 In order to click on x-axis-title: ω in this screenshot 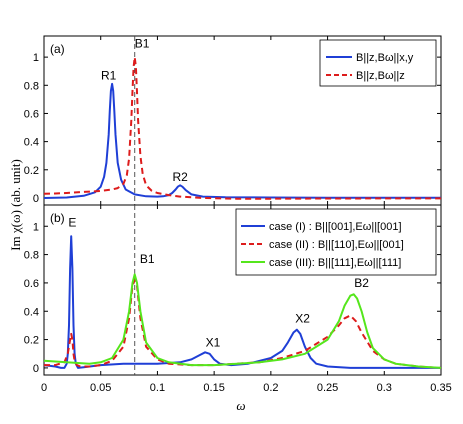, I will do `click(240, 405)`.